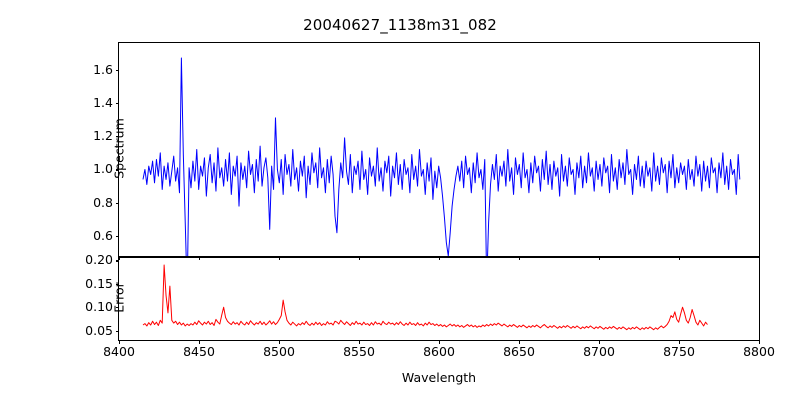 This screenshot has width=800, height=400. Describe the element at coordinates (99, 330) in the screenshot. I see `y-tick-label: 0.05` at that location.